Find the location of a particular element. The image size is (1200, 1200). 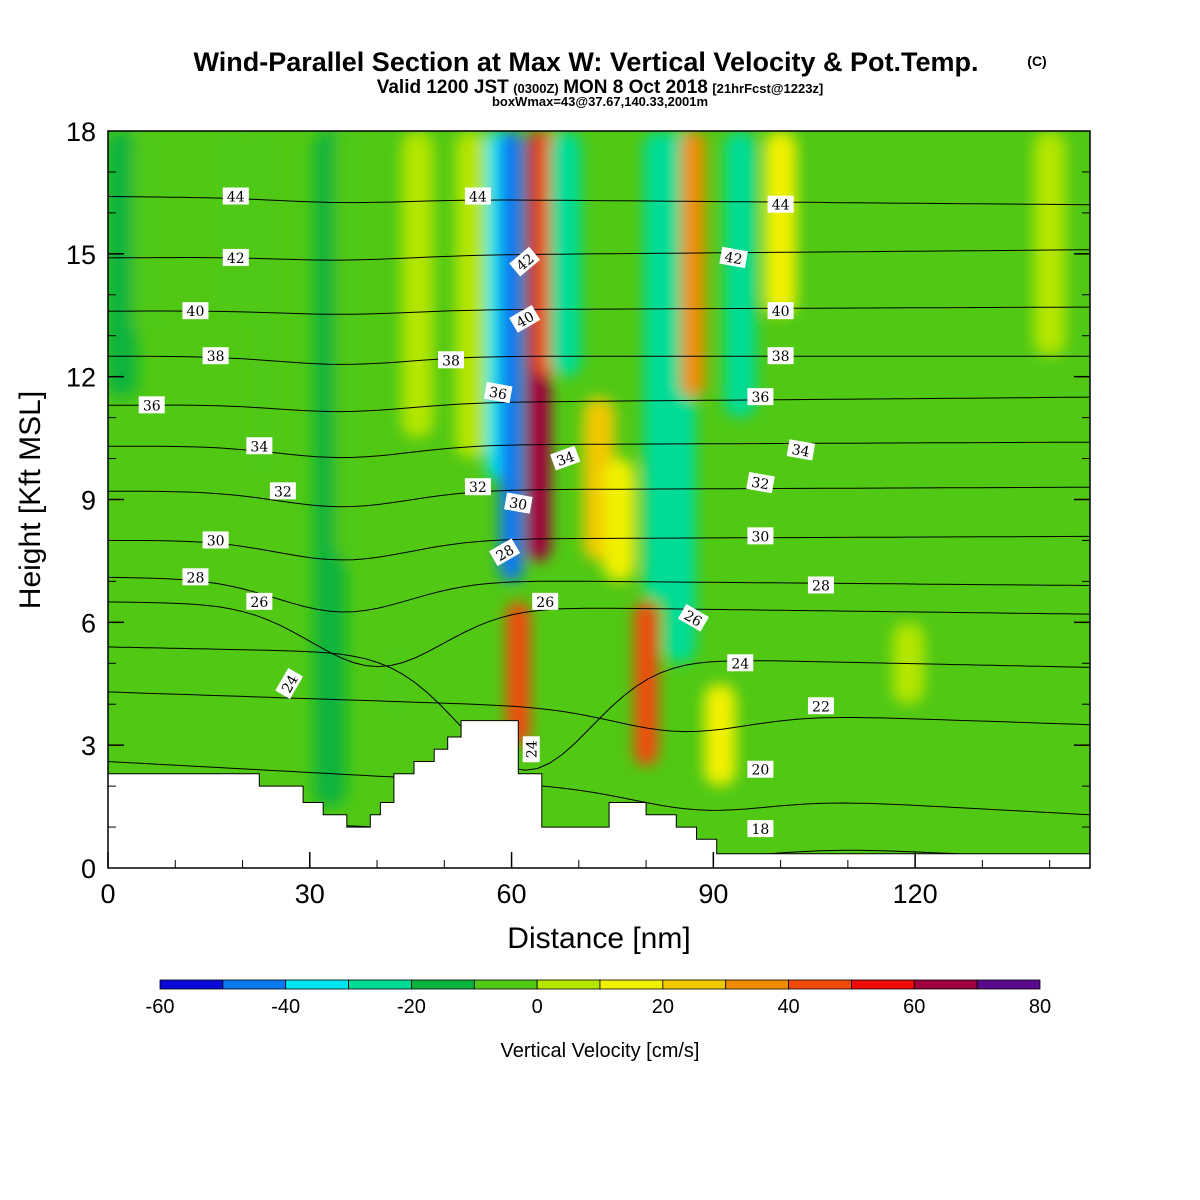

x-axis-label: Distance [nm] is located at coordinates (598, 938).